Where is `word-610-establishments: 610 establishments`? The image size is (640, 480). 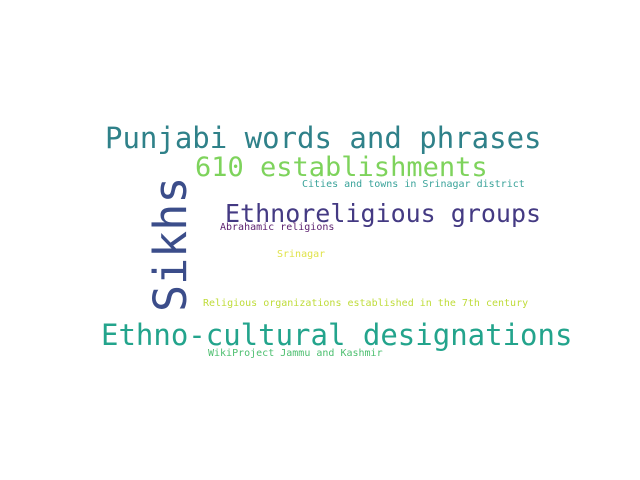 word-610-establishments: 610 establishments is located at coordinates (341, 167).